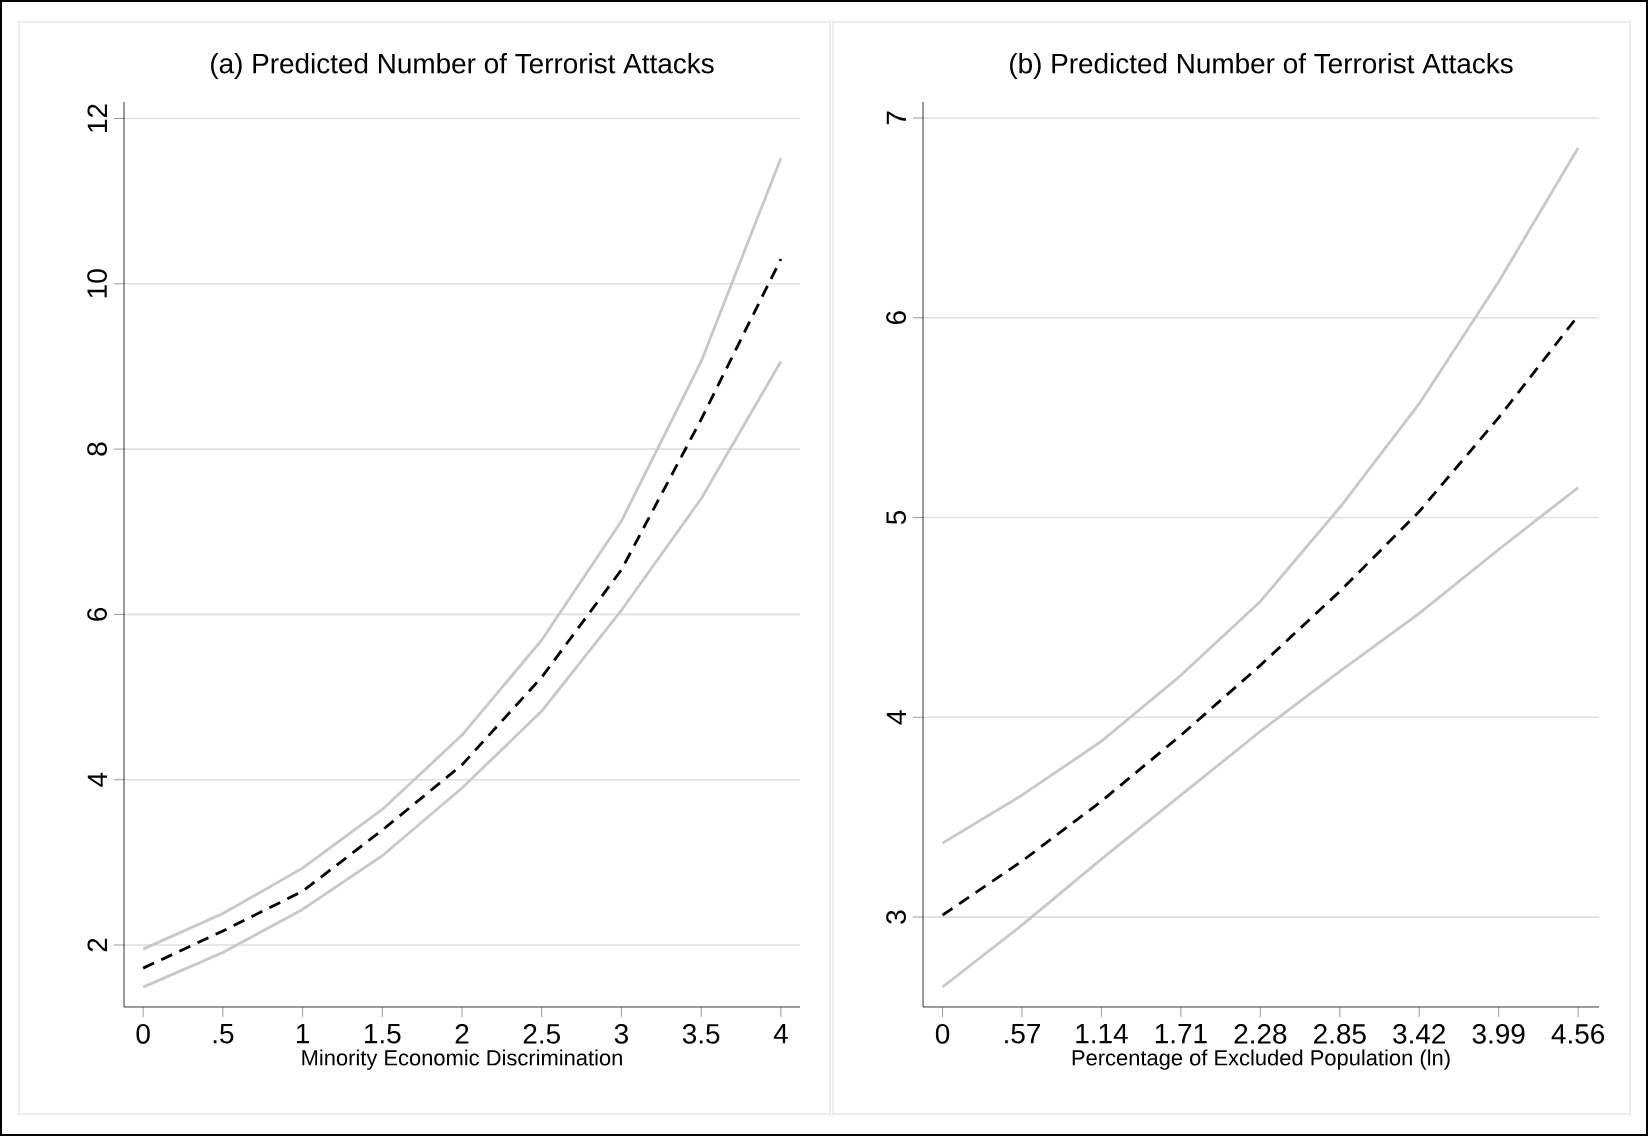 The width and height of the screenshot is (1648, 1136). Describe the element at coordinates (1022, 1034) in the screenshot. I see `x-tick-label: .57` at that location.